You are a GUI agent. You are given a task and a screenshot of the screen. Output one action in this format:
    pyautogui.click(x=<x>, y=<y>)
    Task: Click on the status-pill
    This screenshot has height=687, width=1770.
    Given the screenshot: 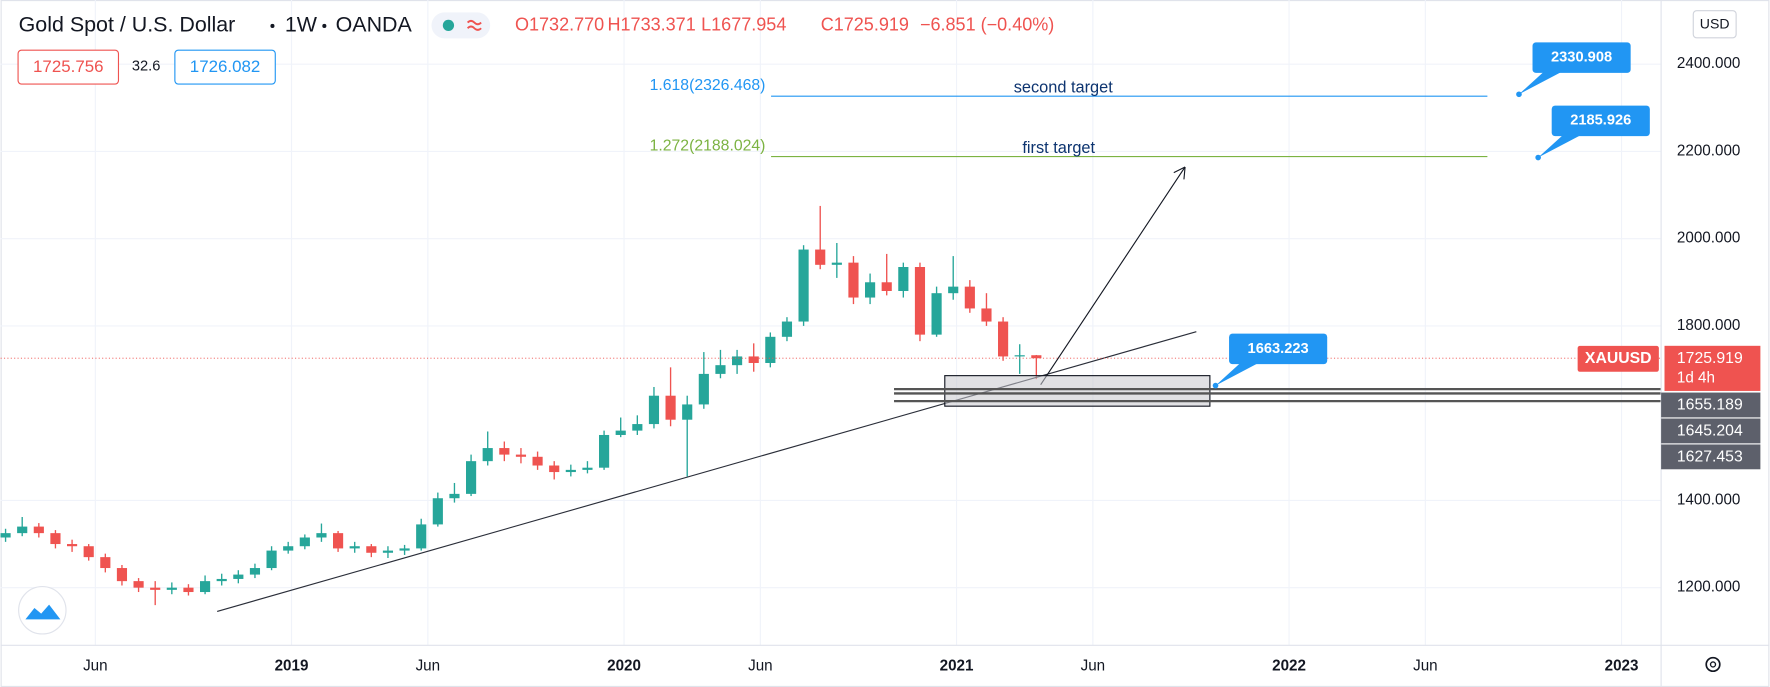 What is the action you would take?
    pyautogui.click(x=461, y=25)
    